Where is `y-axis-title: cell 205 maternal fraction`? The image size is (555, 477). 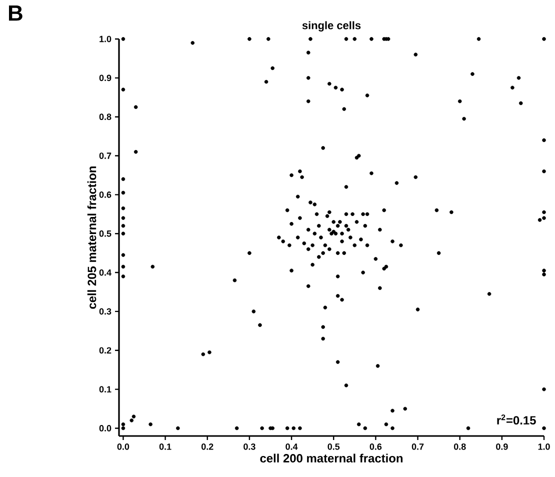
y-axis-title: cell 205 maternal fraction is located at coordinates (91, 237).